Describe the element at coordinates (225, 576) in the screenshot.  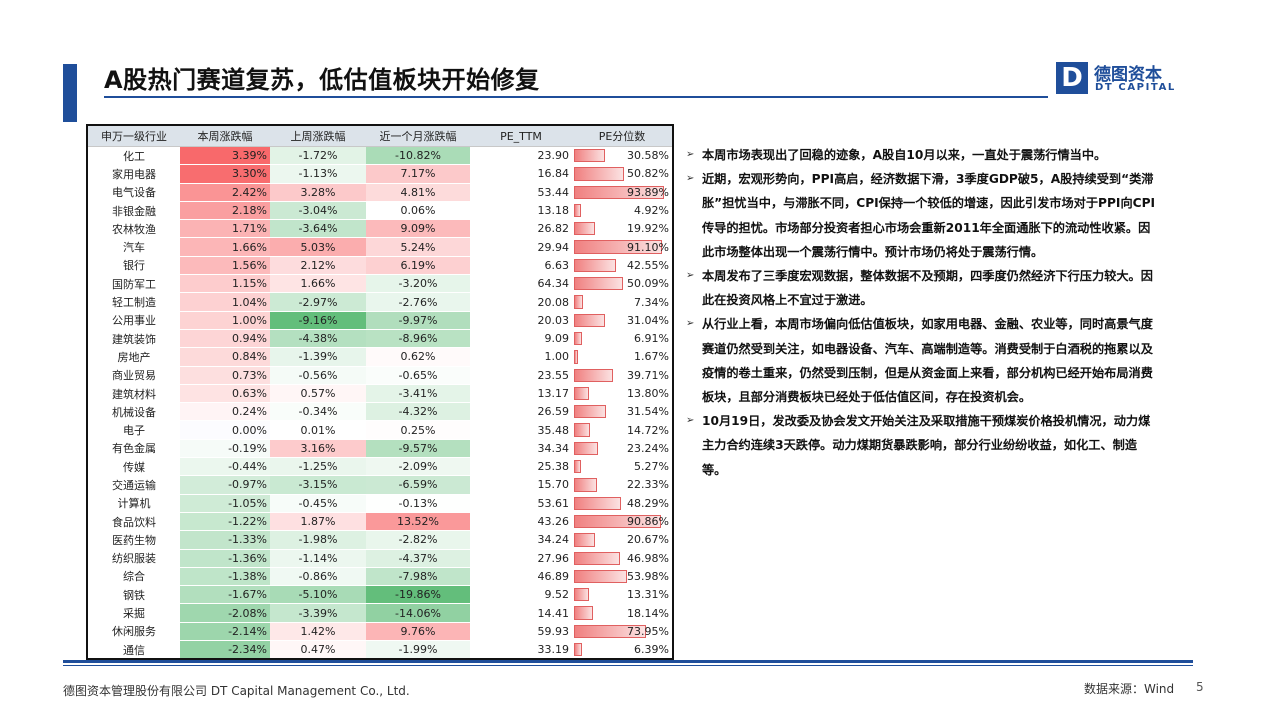
I see `cell-week-change: -1.38%` at that location.